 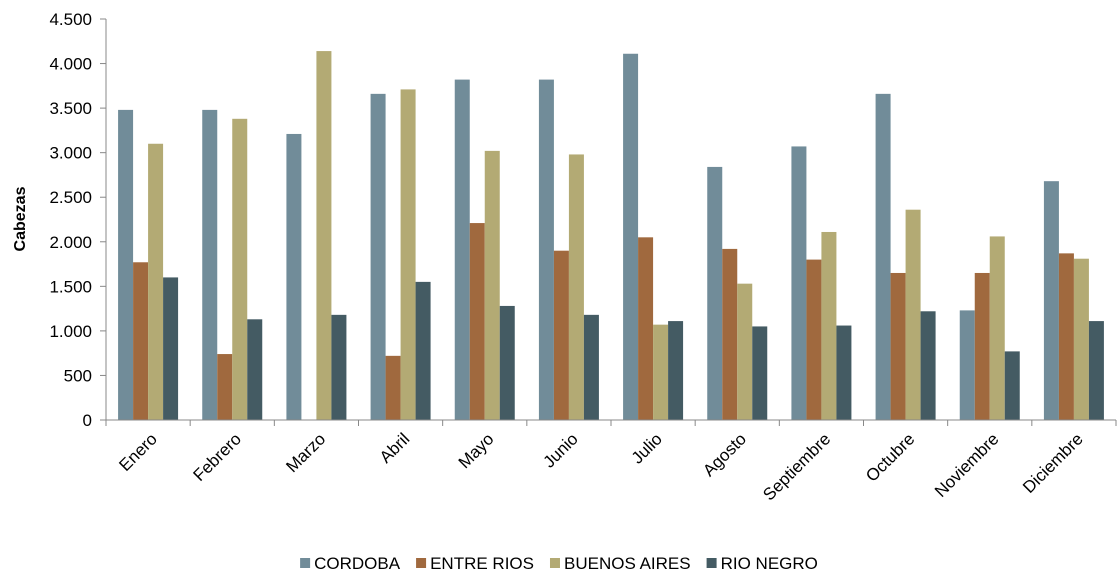 What do you see at coordinates (324, 236) in the screenshot?
I see `bar-buenos-aires-marzo` at bounding box center [324, 236].